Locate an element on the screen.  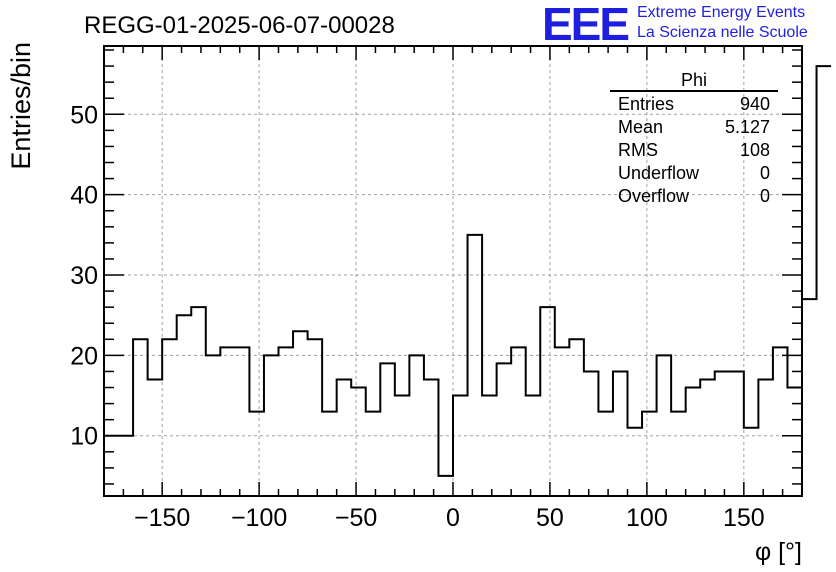
eee-logo-line2: La Scienza nelle Scuole is located at coordinates (722, 32).